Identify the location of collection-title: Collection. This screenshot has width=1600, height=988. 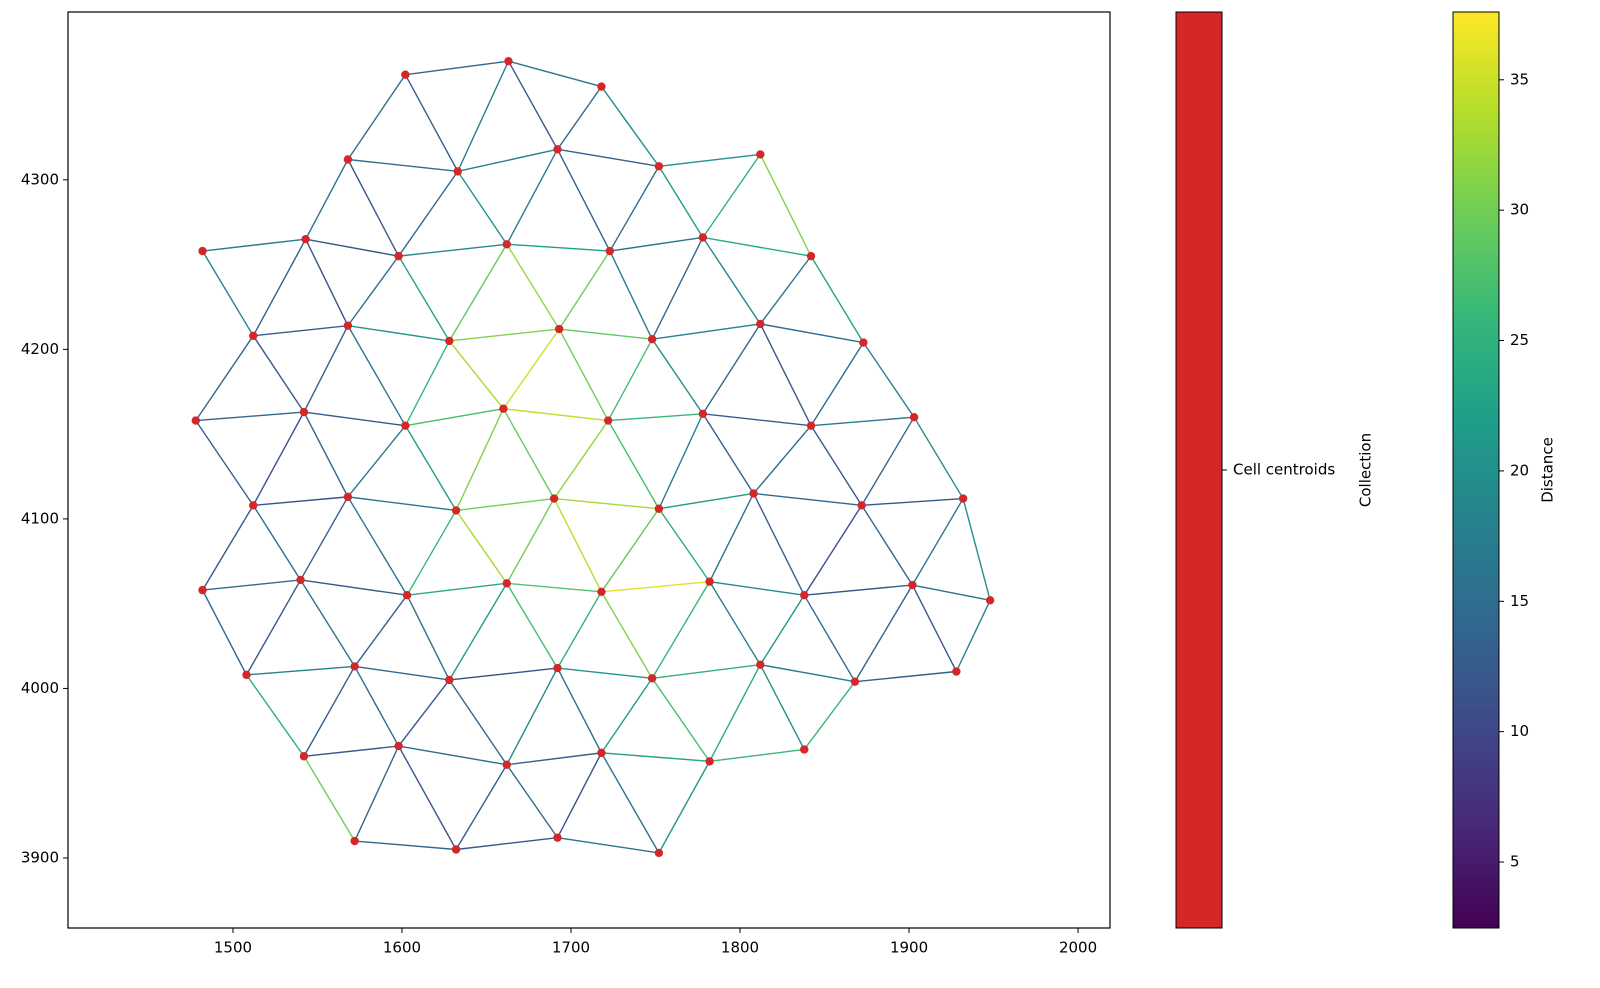
(1366, 470).